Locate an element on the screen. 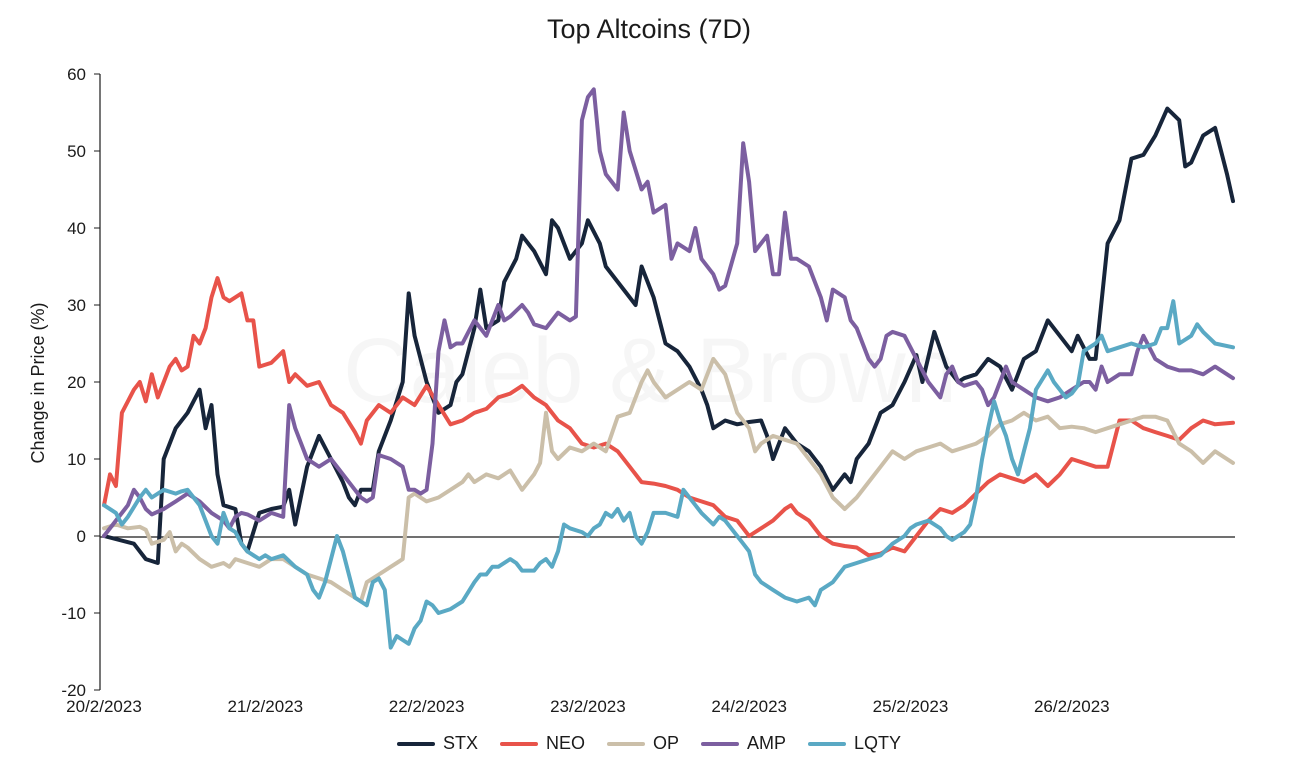 The image size is (1298, 778). x-tick-label: 24/2/2023 is located at coordinates (749, 706).